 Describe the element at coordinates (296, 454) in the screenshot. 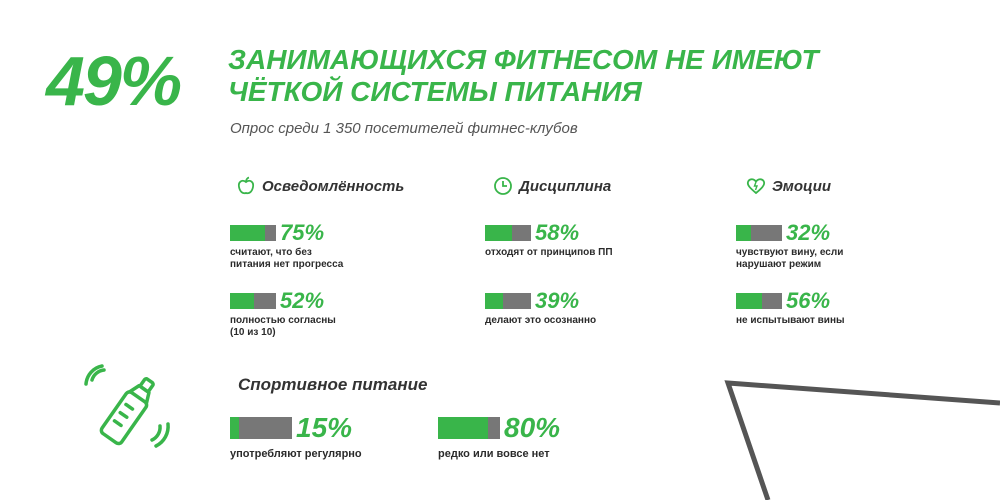

I see `stat-desc: употребляют регулярно` at that location.